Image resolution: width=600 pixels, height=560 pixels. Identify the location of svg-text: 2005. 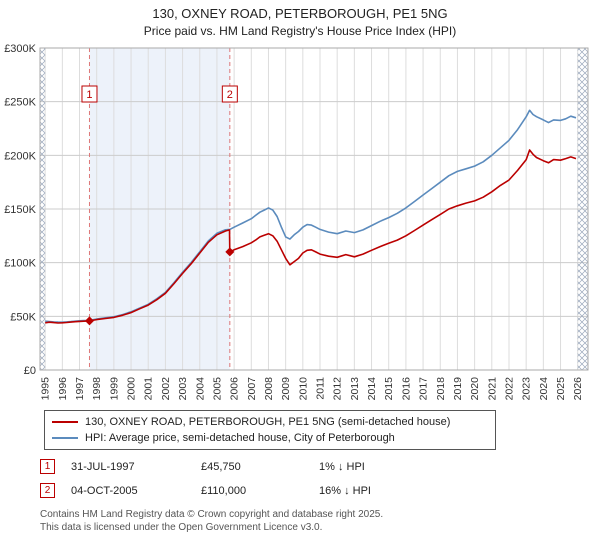
(217, 389).